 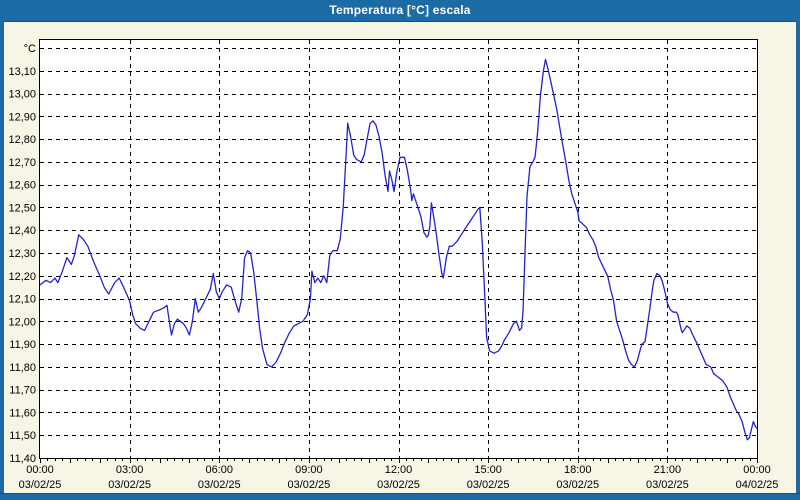 I want to click on y-tick-label: 13,10, so click(x=22, y=72).